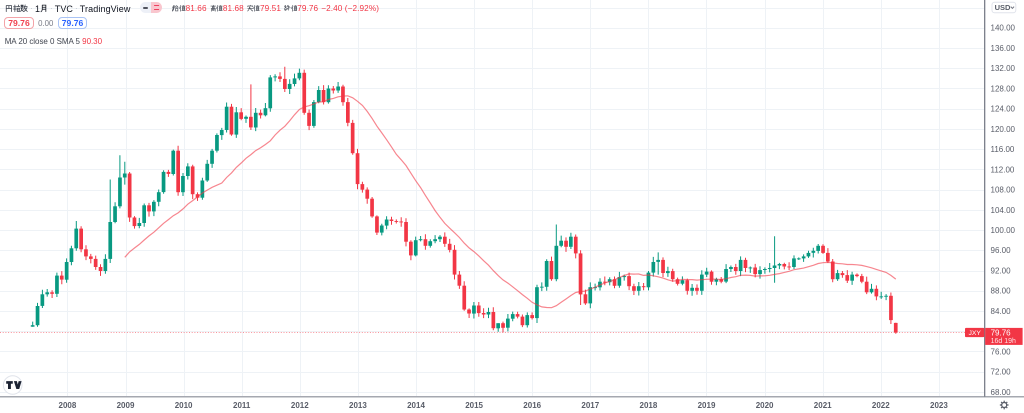 This screenshot has height=413, width=1024. Describe the element at coordinates (1003, 341) in the screenshot. I see `svg-text: 16d 19h` at that location.